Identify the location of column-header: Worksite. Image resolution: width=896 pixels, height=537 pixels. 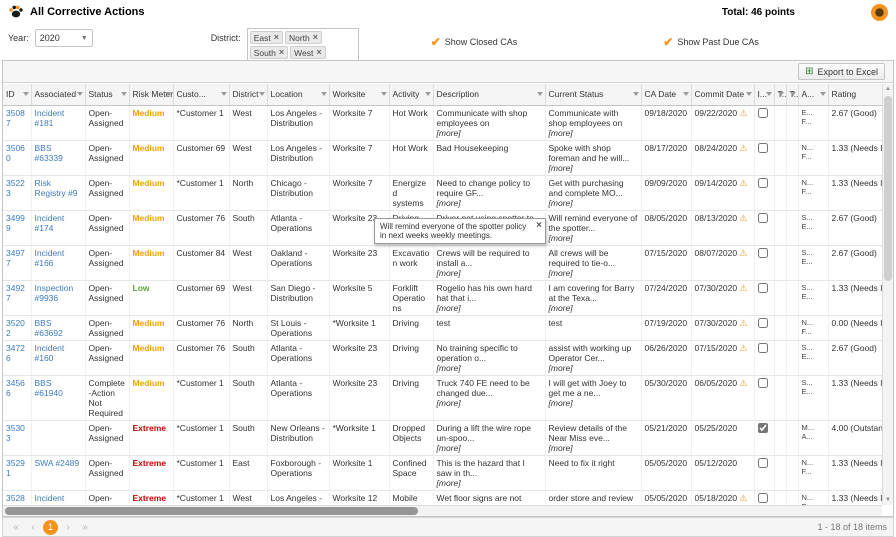
(359, 95).